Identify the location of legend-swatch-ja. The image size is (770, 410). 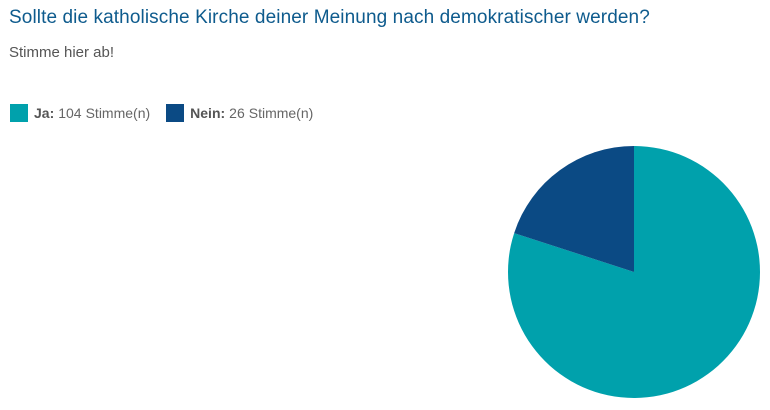
(19, 113).